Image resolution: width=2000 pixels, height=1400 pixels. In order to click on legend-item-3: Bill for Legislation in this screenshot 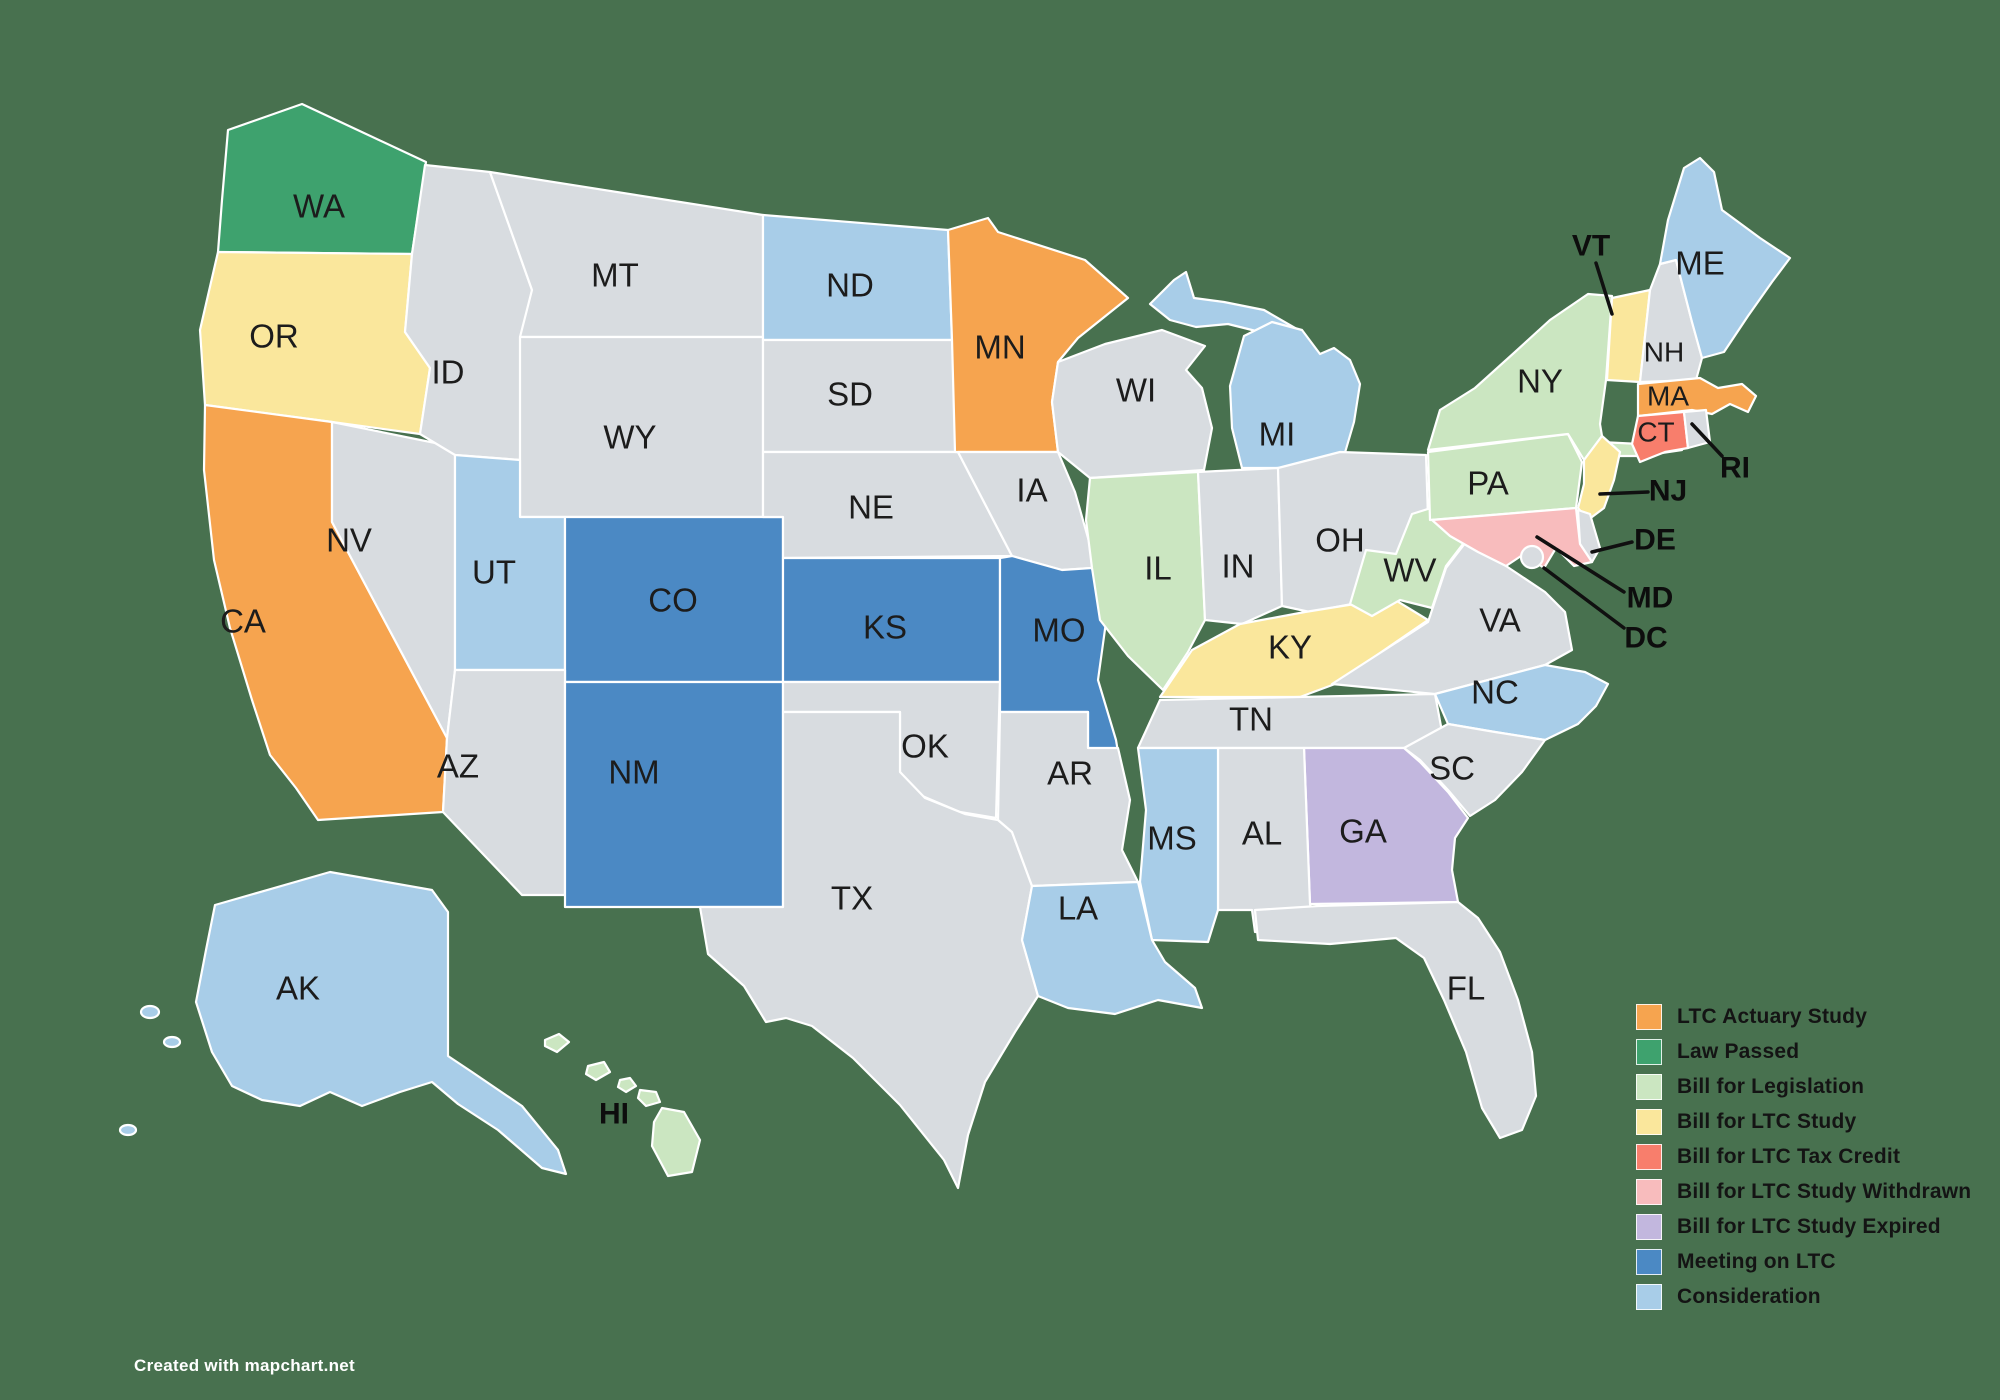, I will do `click(1803, 1087)`.